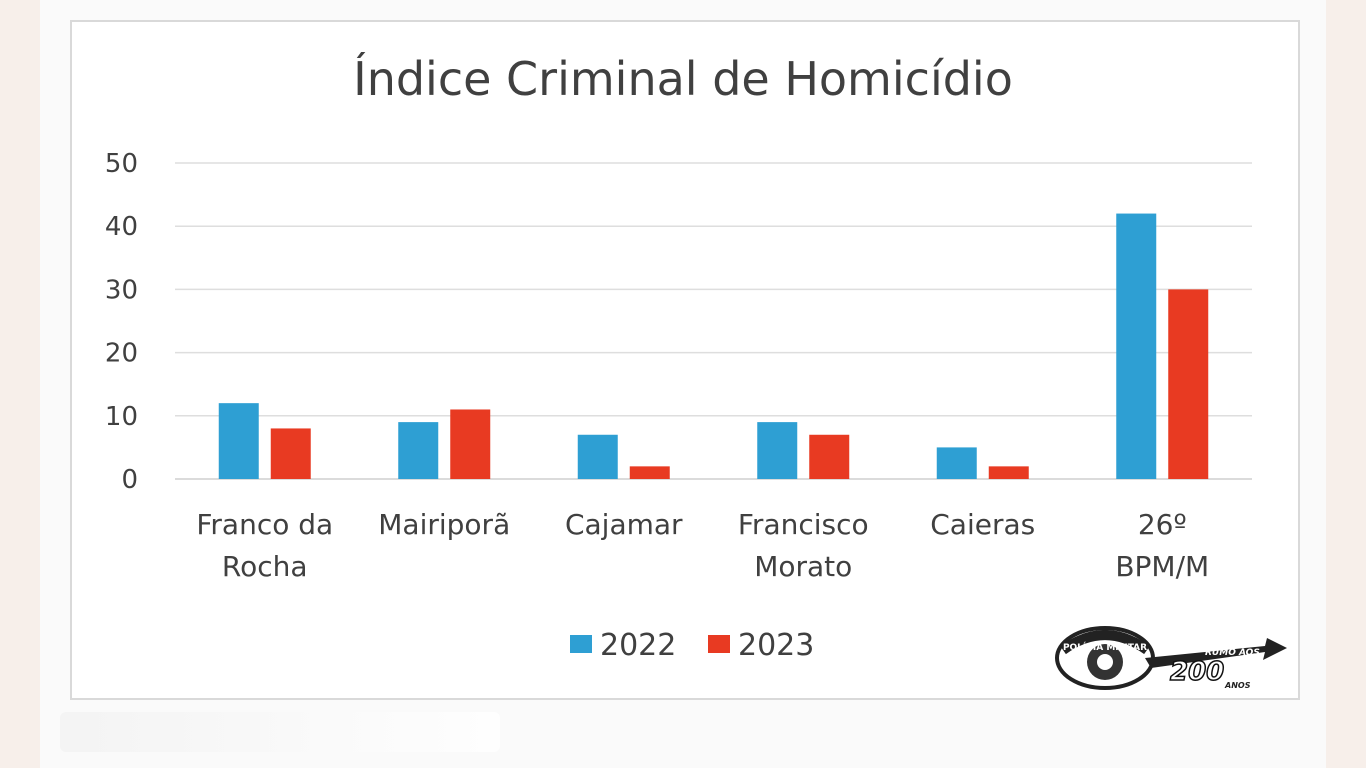  I want to click on policia-militar-logo: POLÍCIA MILITAR RUMO AOS 200 ANOS, so click(1171, 658).